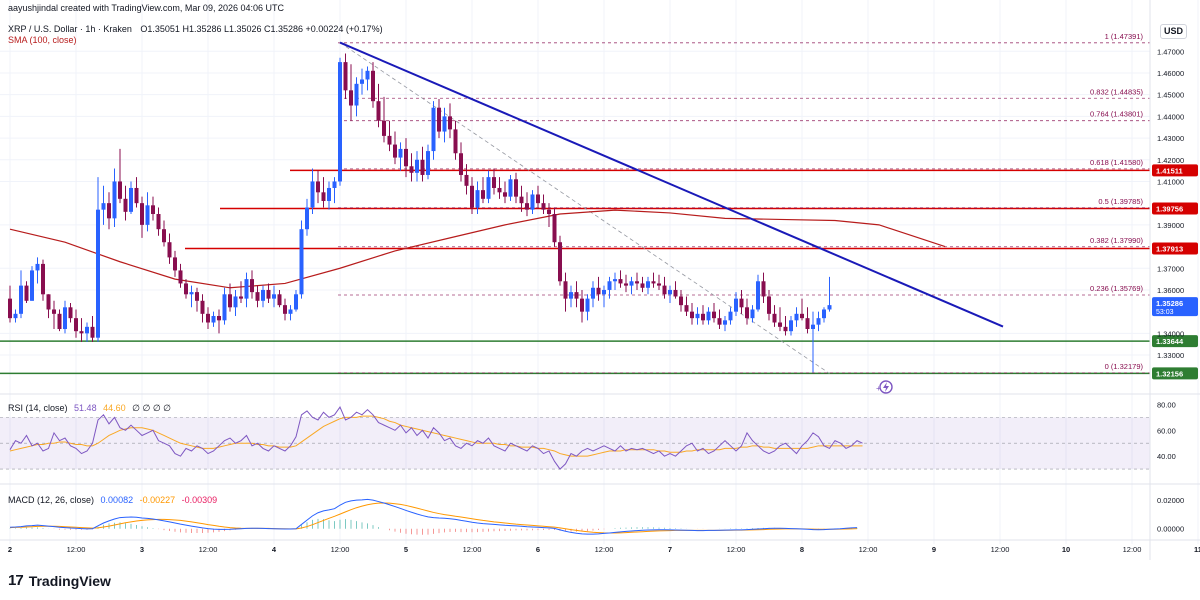 The height and width of the screenshot is (600, 1200). Describe the element at coordinates (1170, 529) in the screenshot. I see `macd-tick-label: 0.00000` at that location.